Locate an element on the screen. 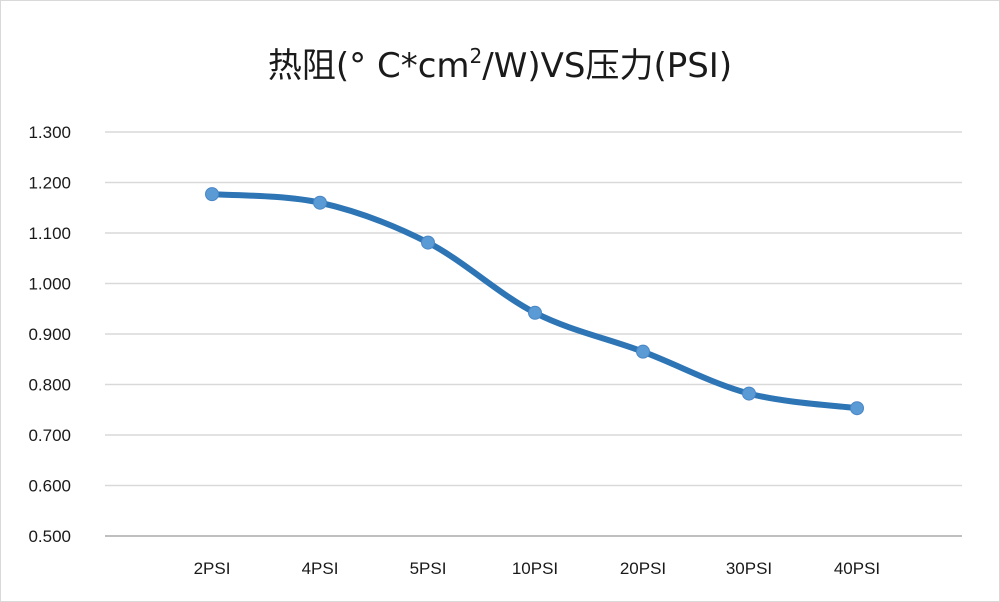 This screenshot has width=1000, height=602. chart-title: 热阻(° C*cm2/W)VS压力(PSI) is located at coordinates (500, 62).